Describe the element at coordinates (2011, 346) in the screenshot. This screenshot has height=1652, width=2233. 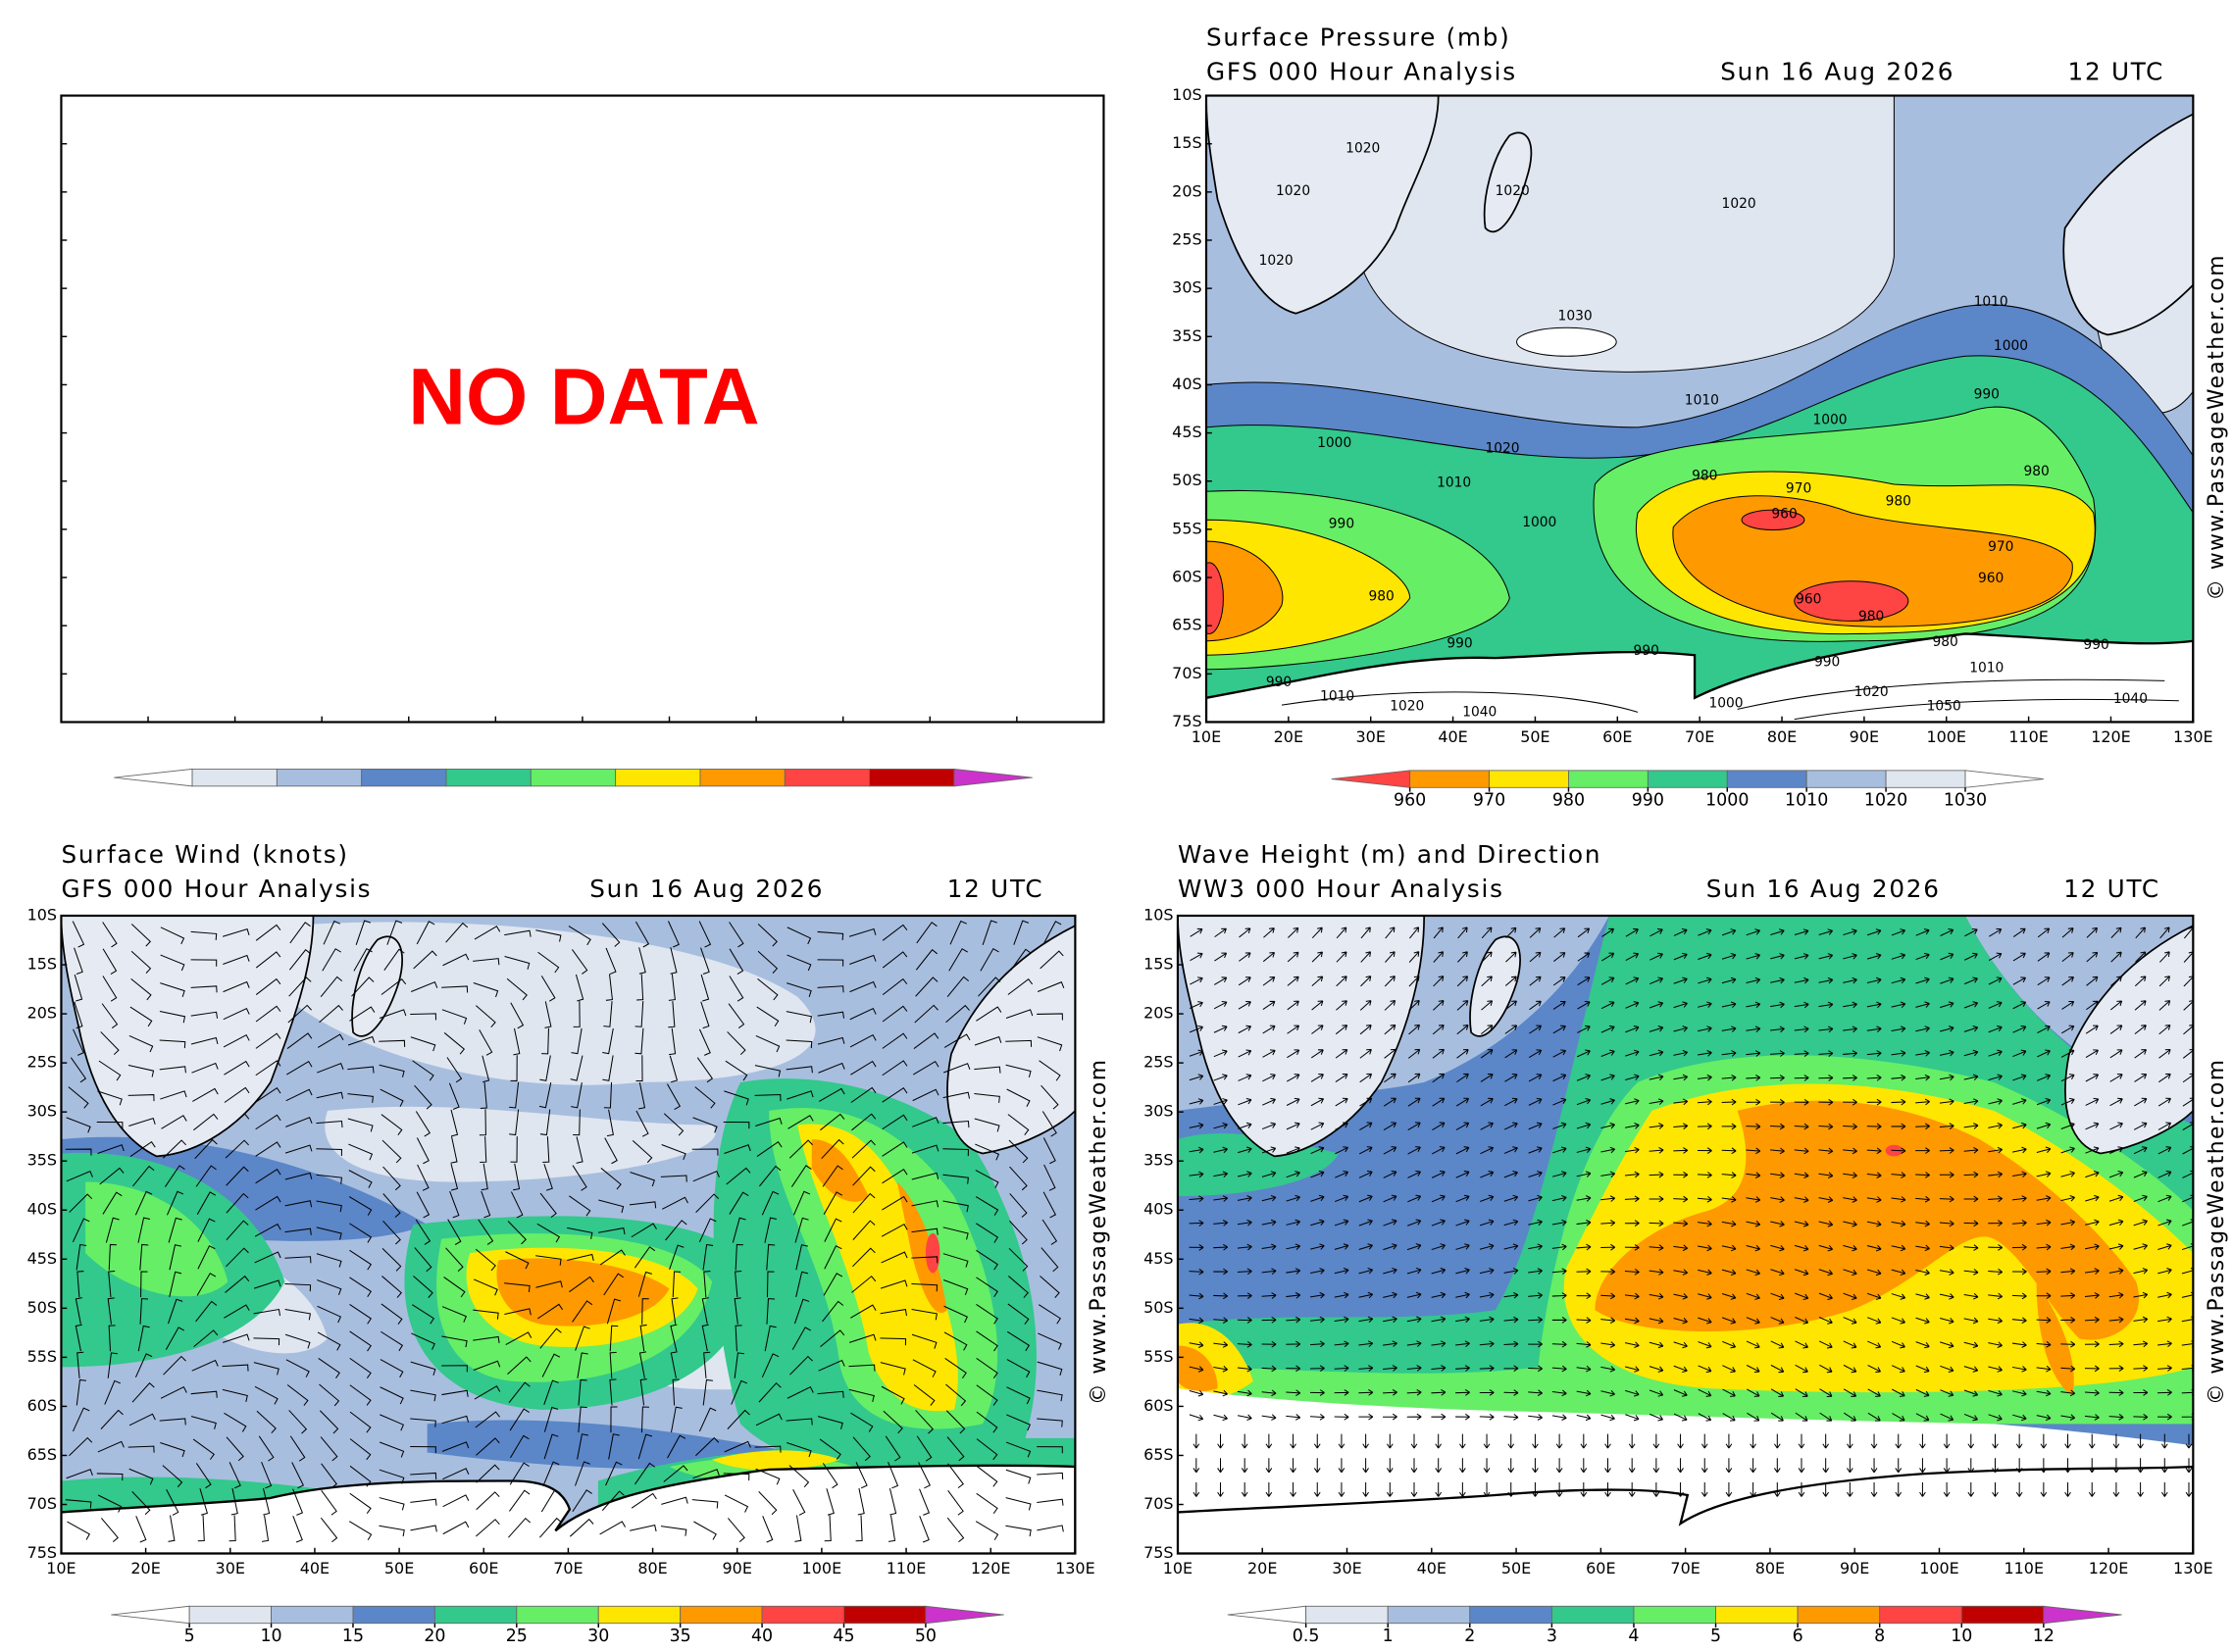
I see `contour-label: 1000` at that location.